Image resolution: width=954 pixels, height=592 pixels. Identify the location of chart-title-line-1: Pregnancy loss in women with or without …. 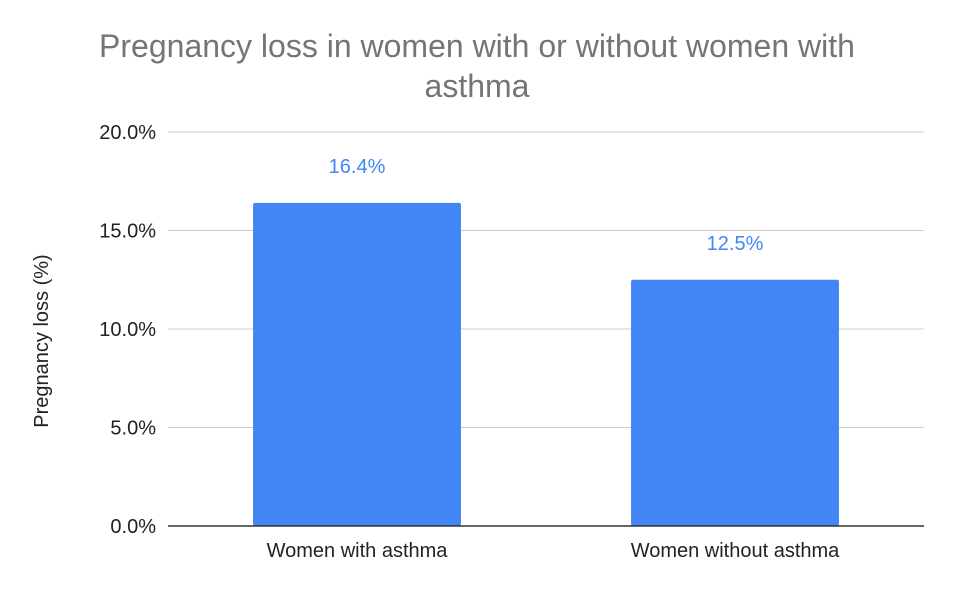
(477, 46).